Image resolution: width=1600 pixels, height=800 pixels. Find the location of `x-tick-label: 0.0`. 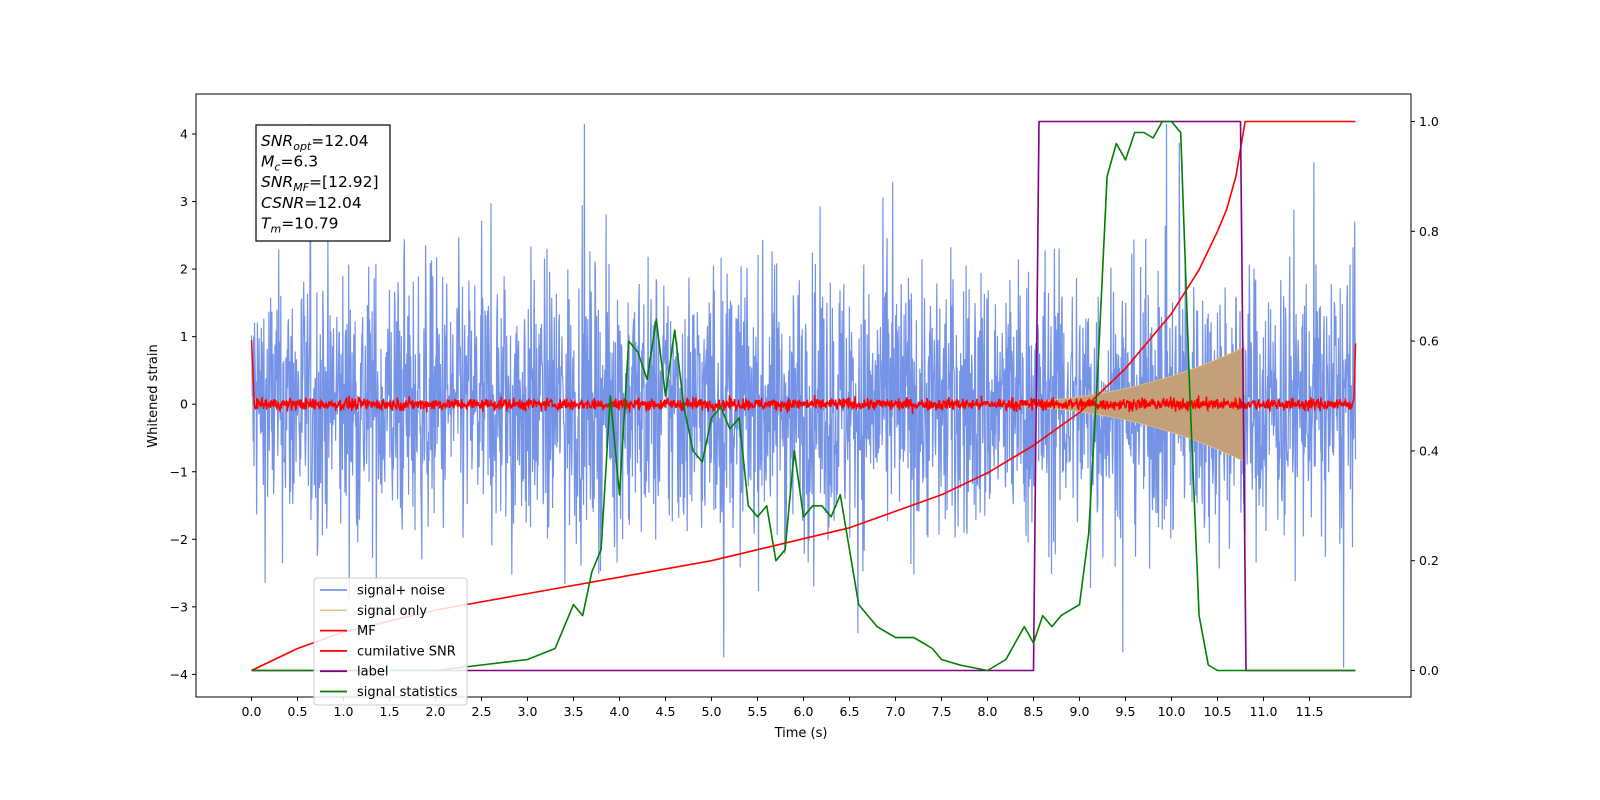

x-tick-label: 0.0 is located at coordinates (252, 711).